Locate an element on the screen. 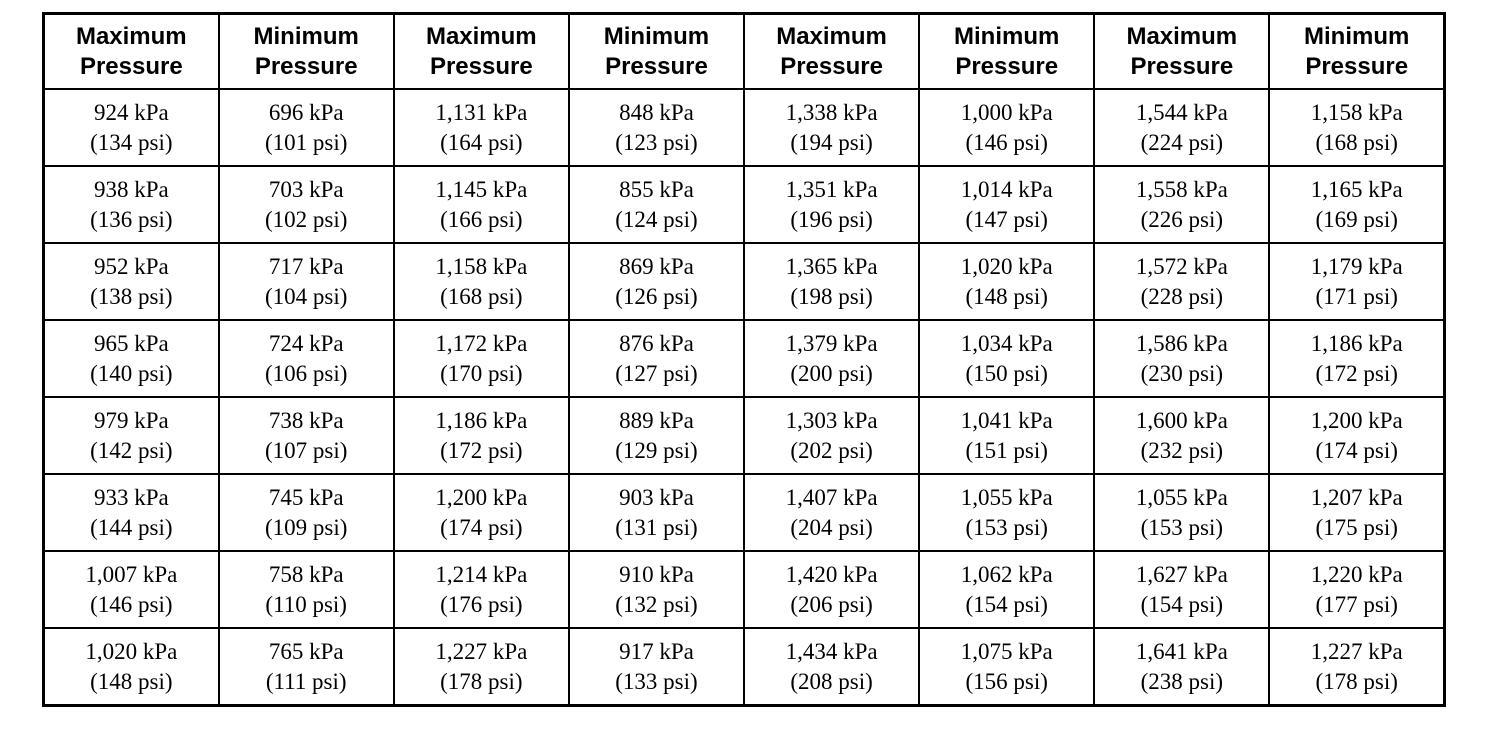 This screenshot has height=730, width=1504. kpa-value: 1,158 kPa is located at coordinates (481, 266).